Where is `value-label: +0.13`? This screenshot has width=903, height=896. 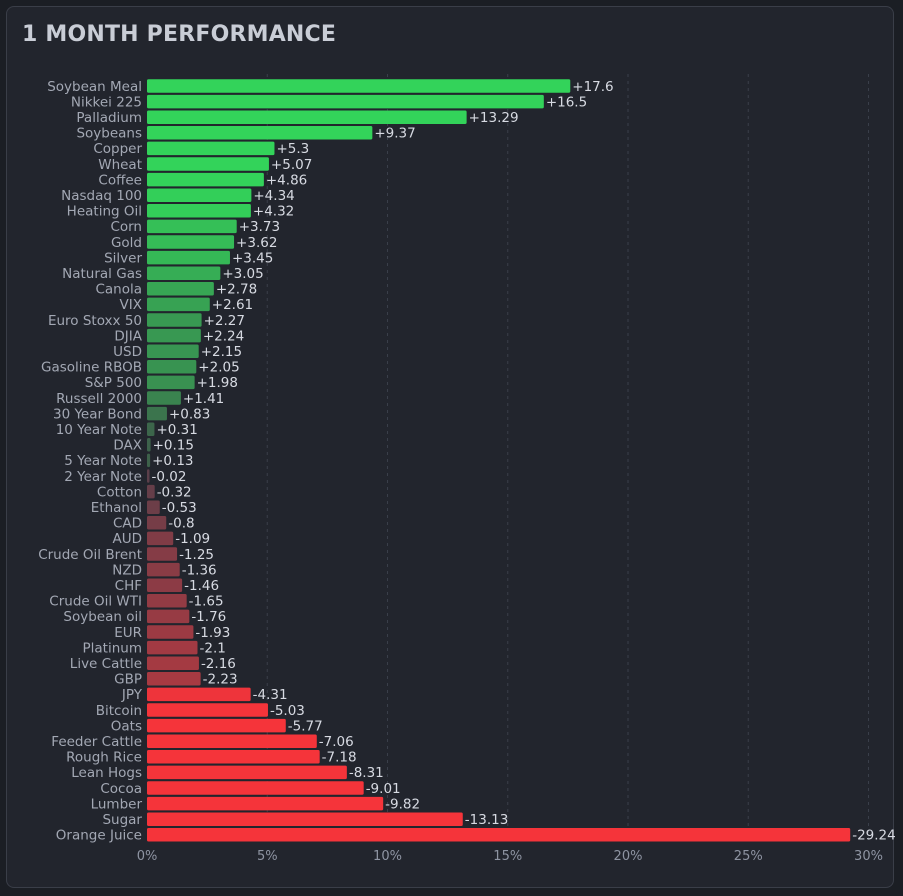
value-label: +0.13 is located at coordinates (172, 461).